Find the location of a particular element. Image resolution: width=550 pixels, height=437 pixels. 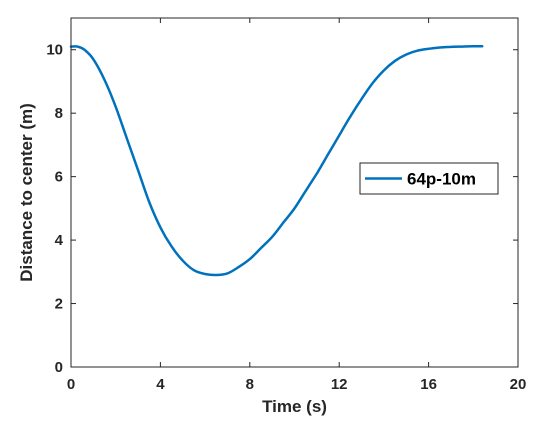

y-tick-label: 6 is located at coordinates (59, 177).